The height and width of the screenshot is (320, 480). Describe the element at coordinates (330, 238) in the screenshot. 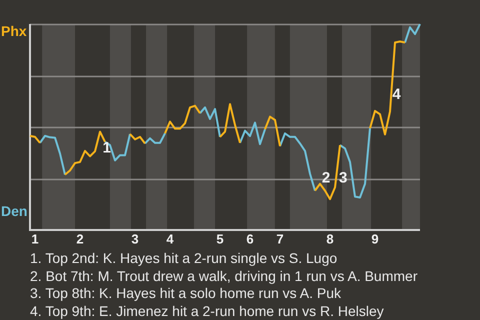

I see `x-tick-label: 8` at that location.